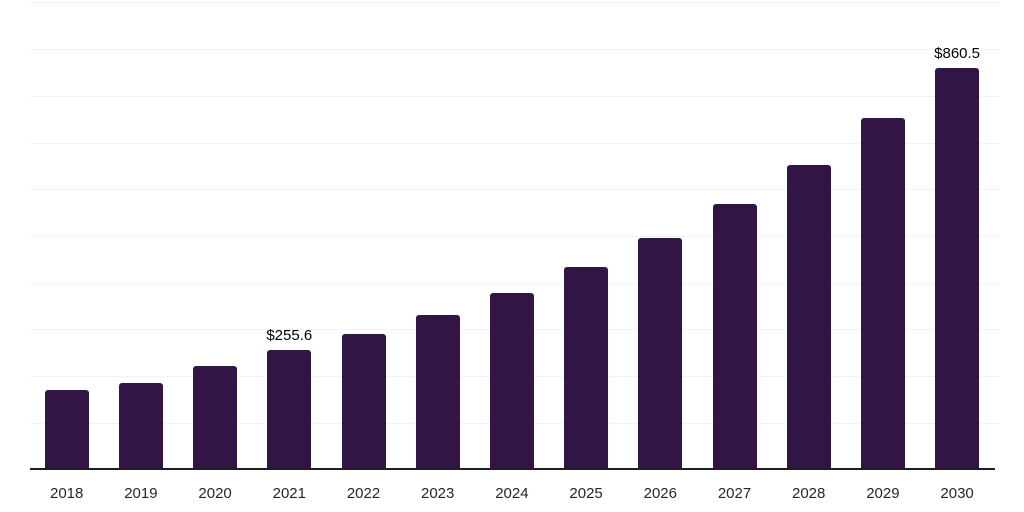  I want to click on x-axis-label-2029: 2029, so click(883, 493).